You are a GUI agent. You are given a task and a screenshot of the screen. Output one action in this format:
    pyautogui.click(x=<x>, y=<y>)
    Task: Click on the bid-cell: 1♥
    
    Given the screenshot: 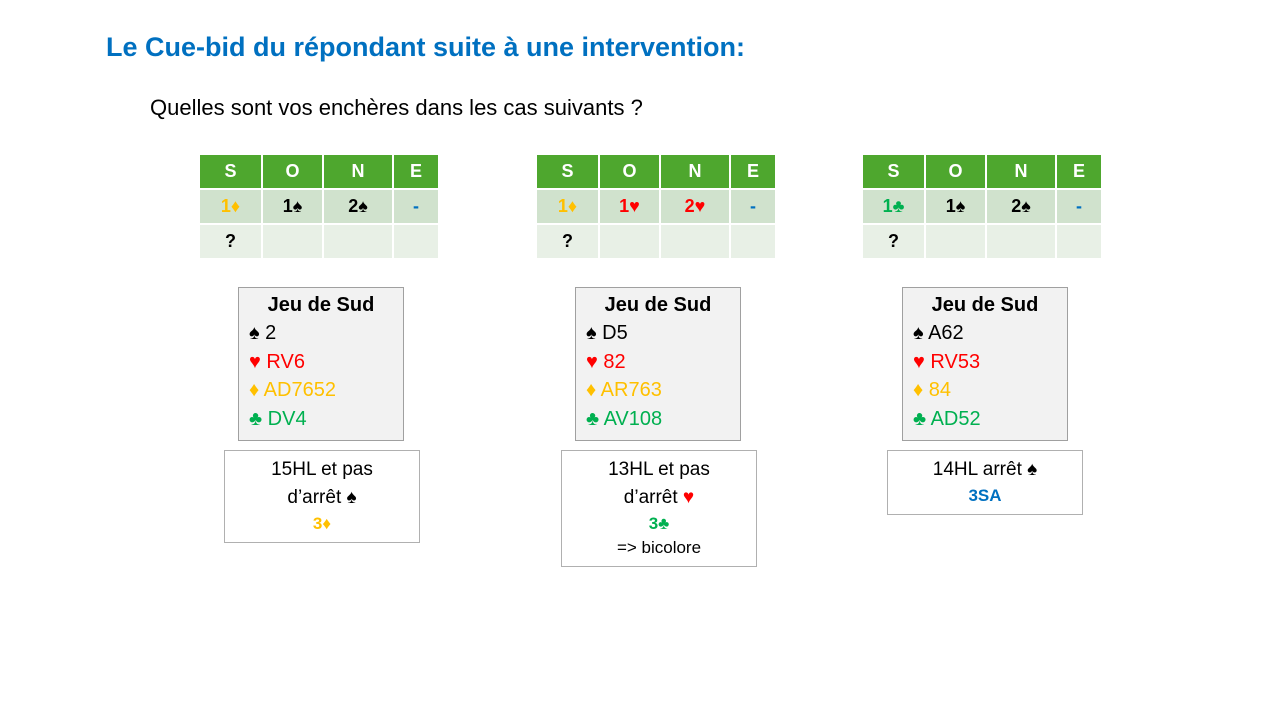 What is the action you would take?
    pyautogui.click(x=629, y=206)
    